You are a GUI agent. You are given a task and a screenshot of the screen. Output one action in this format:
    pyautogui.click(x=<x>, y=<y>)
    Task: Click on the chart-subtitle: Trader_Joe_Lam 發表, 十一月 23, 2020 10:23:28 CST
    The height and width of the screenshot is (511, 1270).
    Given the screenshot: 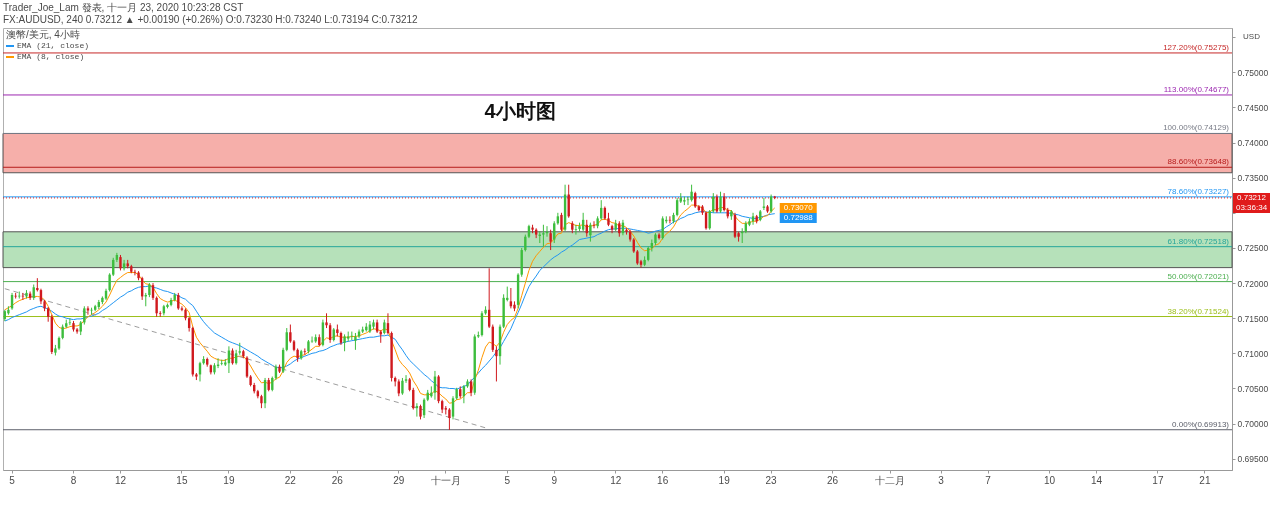 What is the action you would take?
    pyautogui.click(x=123, y=7)
    